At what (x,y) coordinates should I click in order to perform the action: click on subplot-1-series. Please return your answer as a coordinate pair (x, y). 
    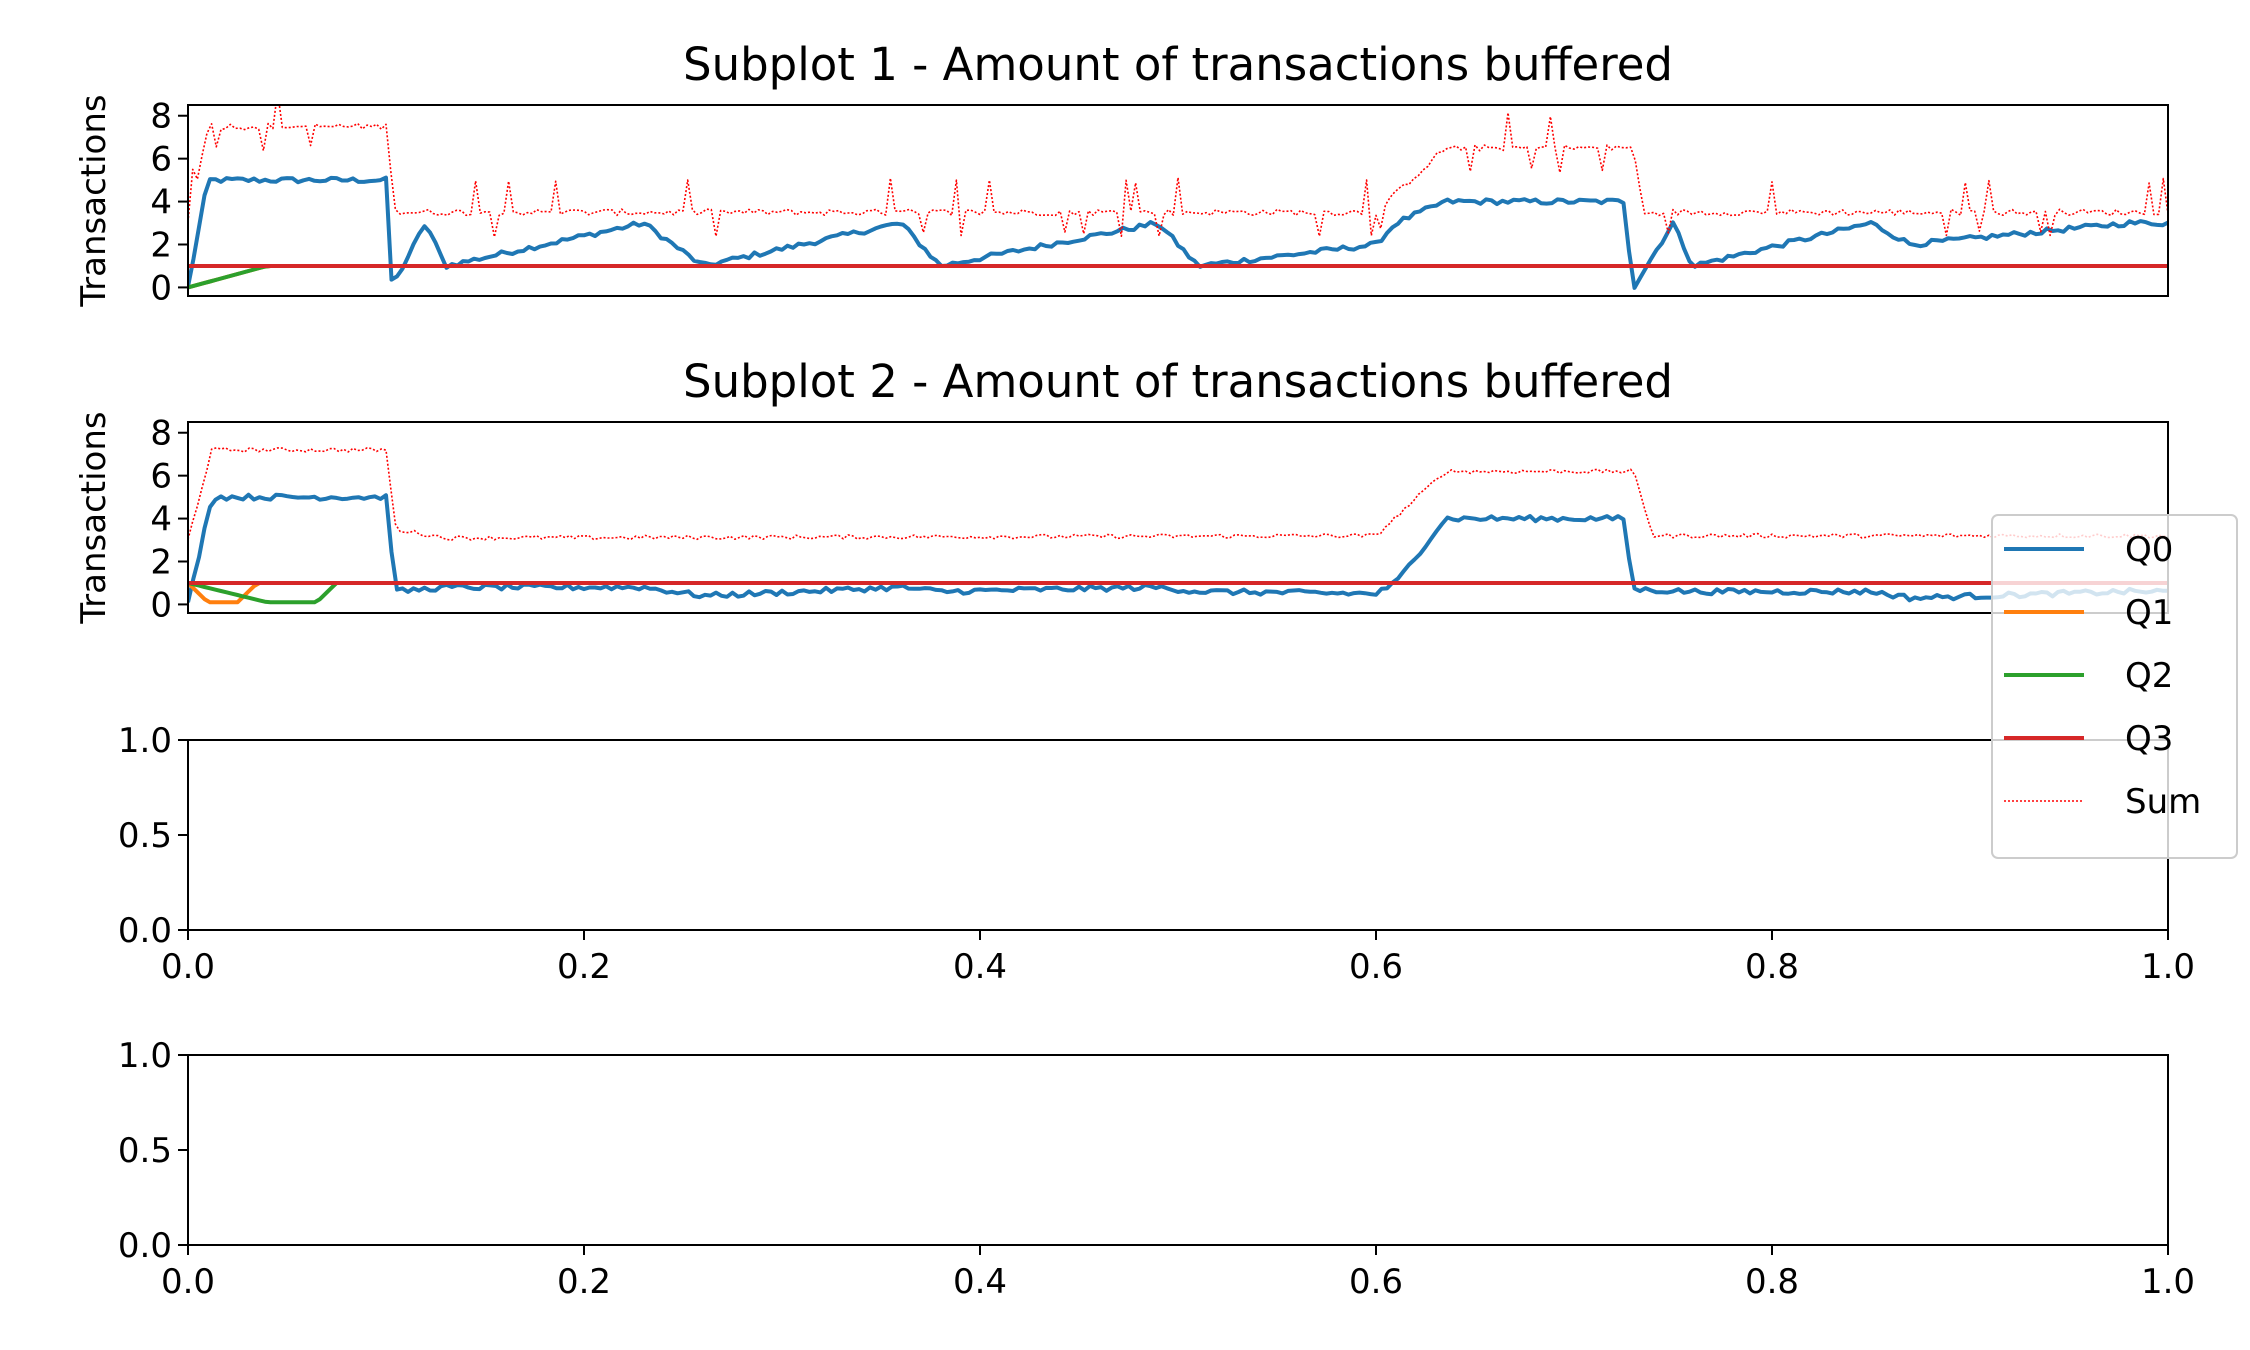
    Looking at the image, I should click on (1178, 197).